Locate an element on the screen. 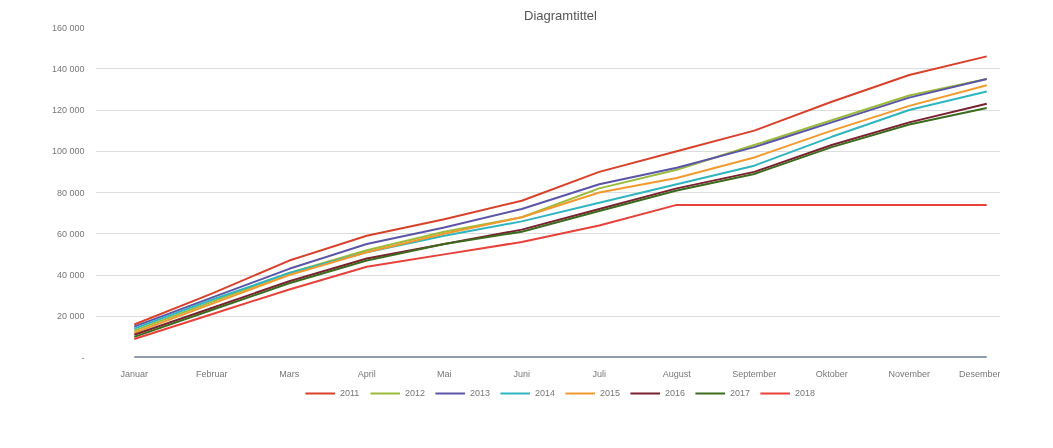  y-tick-label: 120 000 is located at coordinates (68, 110).